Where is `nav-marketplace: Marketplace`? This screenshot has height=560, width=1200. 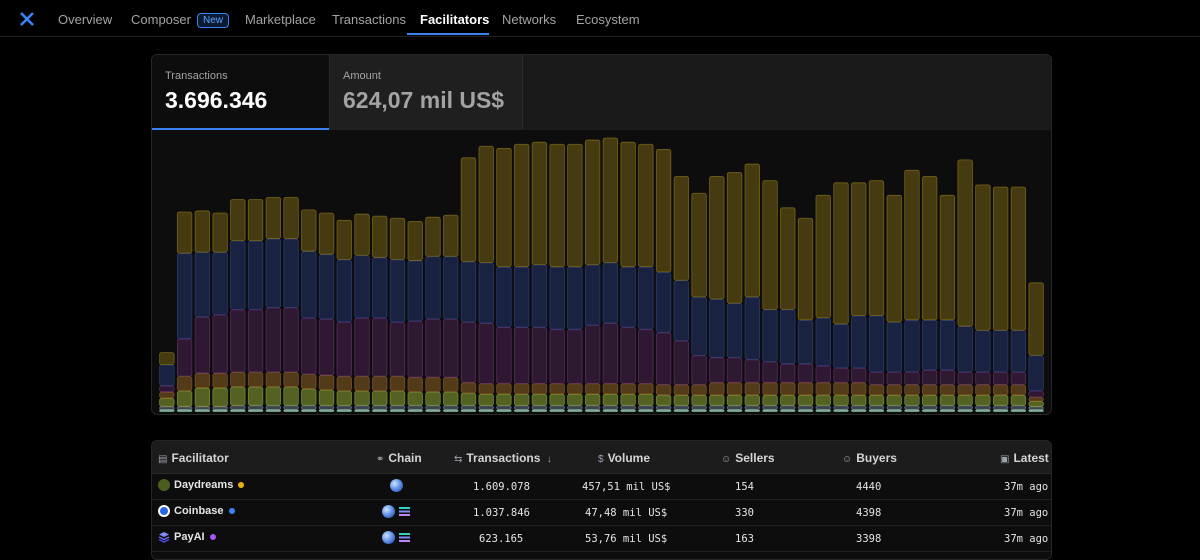
nav-marketplace: Marketplace is located at coordinates (280, 19).